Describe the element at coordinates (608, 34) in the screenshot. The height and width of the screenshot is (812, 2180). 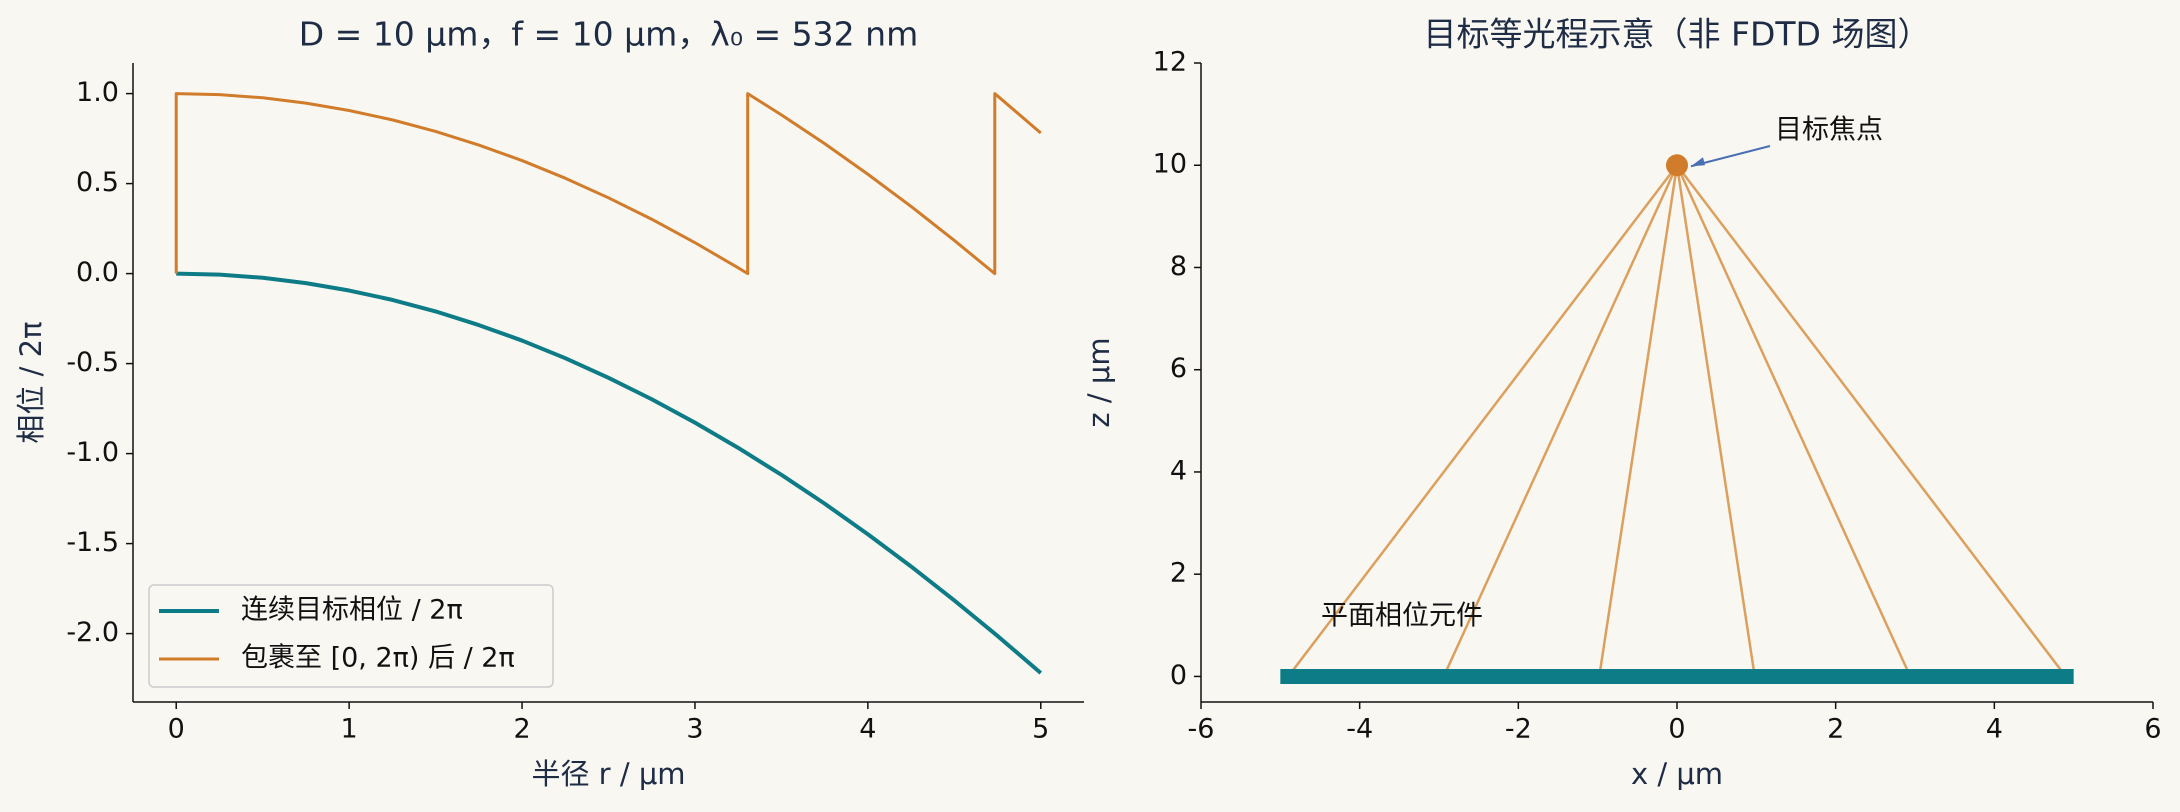
I see `chart-title: D = 10 μm，f = 10 μm，λ₀ = 532 nm` at that location.